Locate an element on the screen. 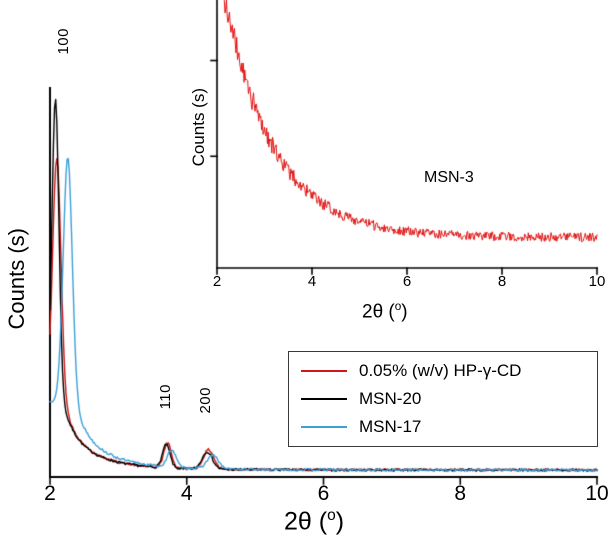 The image size is (611, 551). main-x-tick-label: 2 is located at coordinates (50, 493).